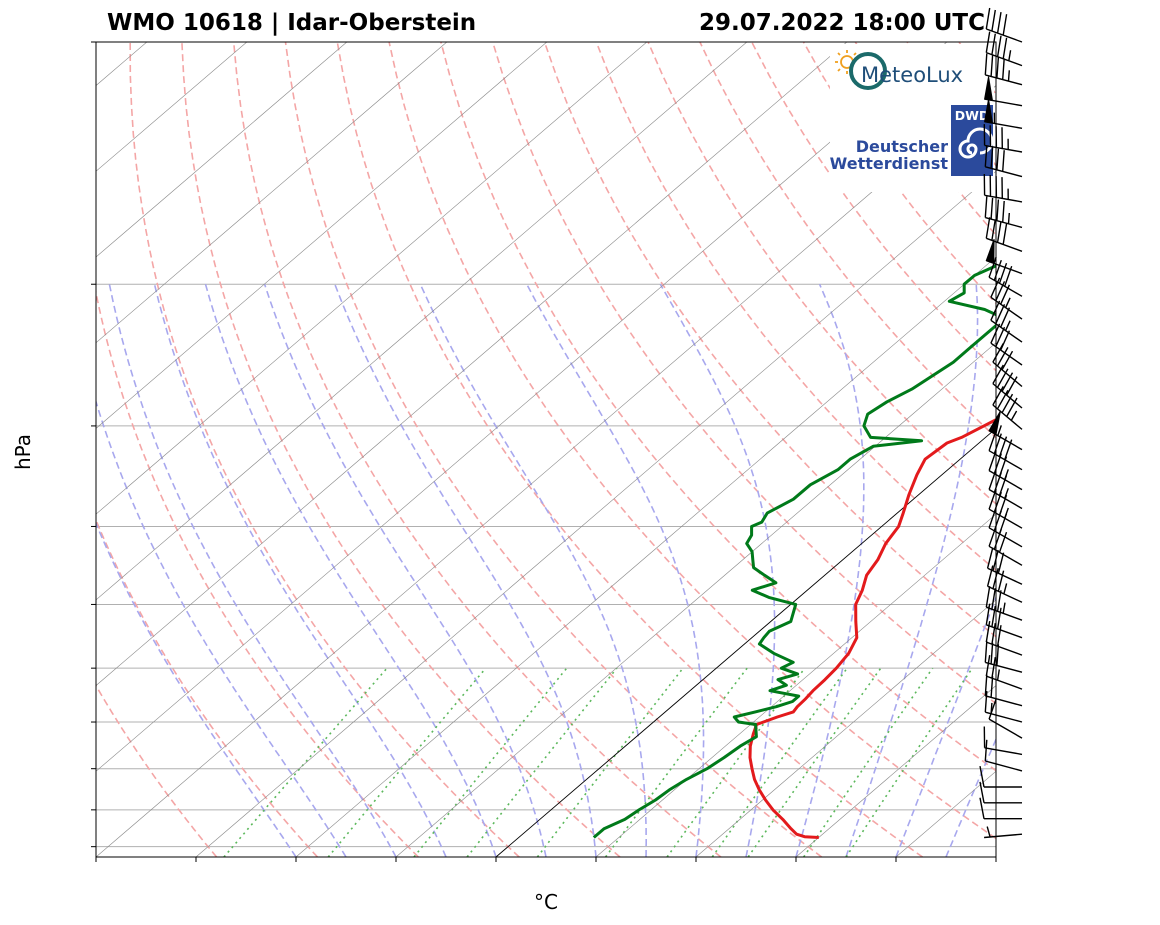 The width and height of the screenshot is (1160, 925). I want to click on logo-area: MeteoLux DWD Deutscher Wetterdienst, so click(912, 118).